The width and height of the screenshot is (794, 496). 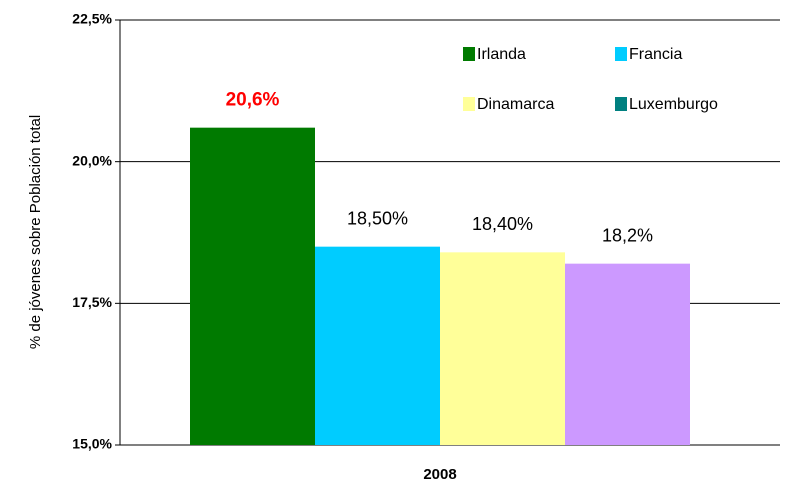 What do you see at coordinates (501, 54) in the screenshot?
I see `legend-label: Irlanda` at bounding box center [501, 54].